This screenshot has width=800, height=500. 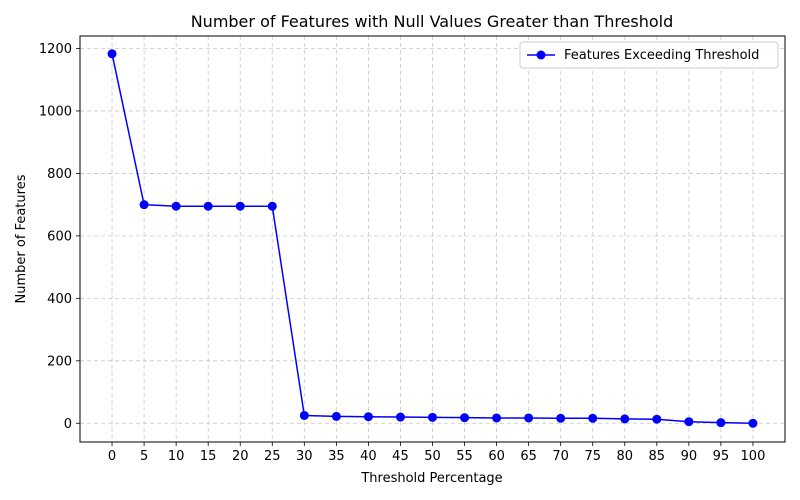 I want to click on x-tick-label: 70, so click(x=560, y=456).